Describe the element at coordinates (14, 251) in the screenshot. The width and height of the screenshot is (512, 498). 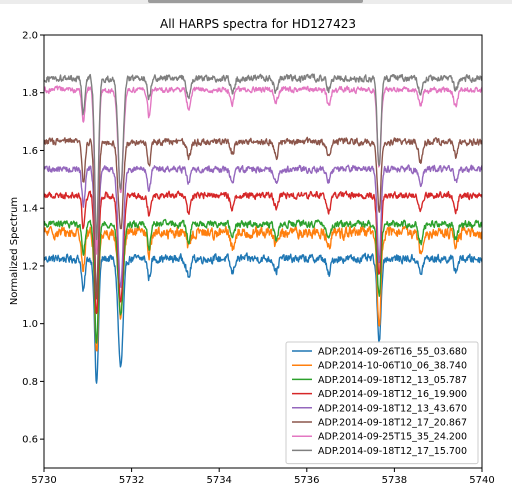
I see `y-axis-label: Normalized Spectrum` at that location.